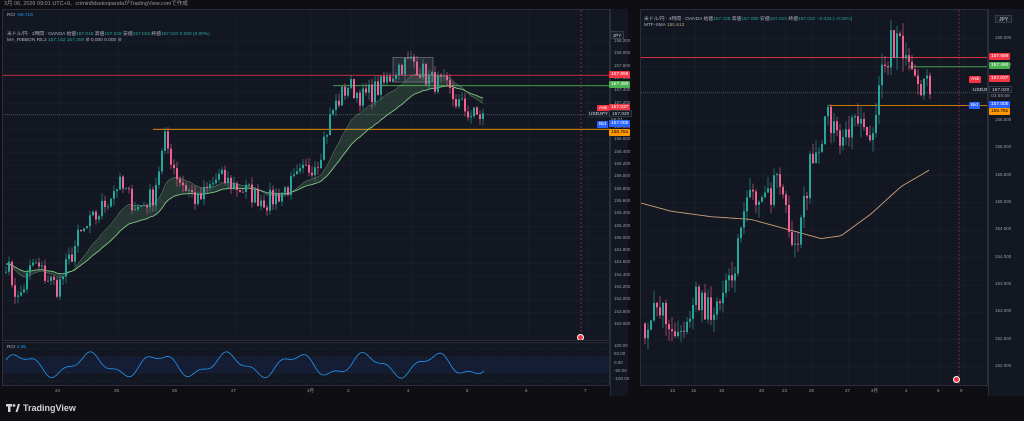 Image resolution: width=1024 pixels, height=421 pixels. I want to click on rci-tick: -100.00, so click(622, 378).